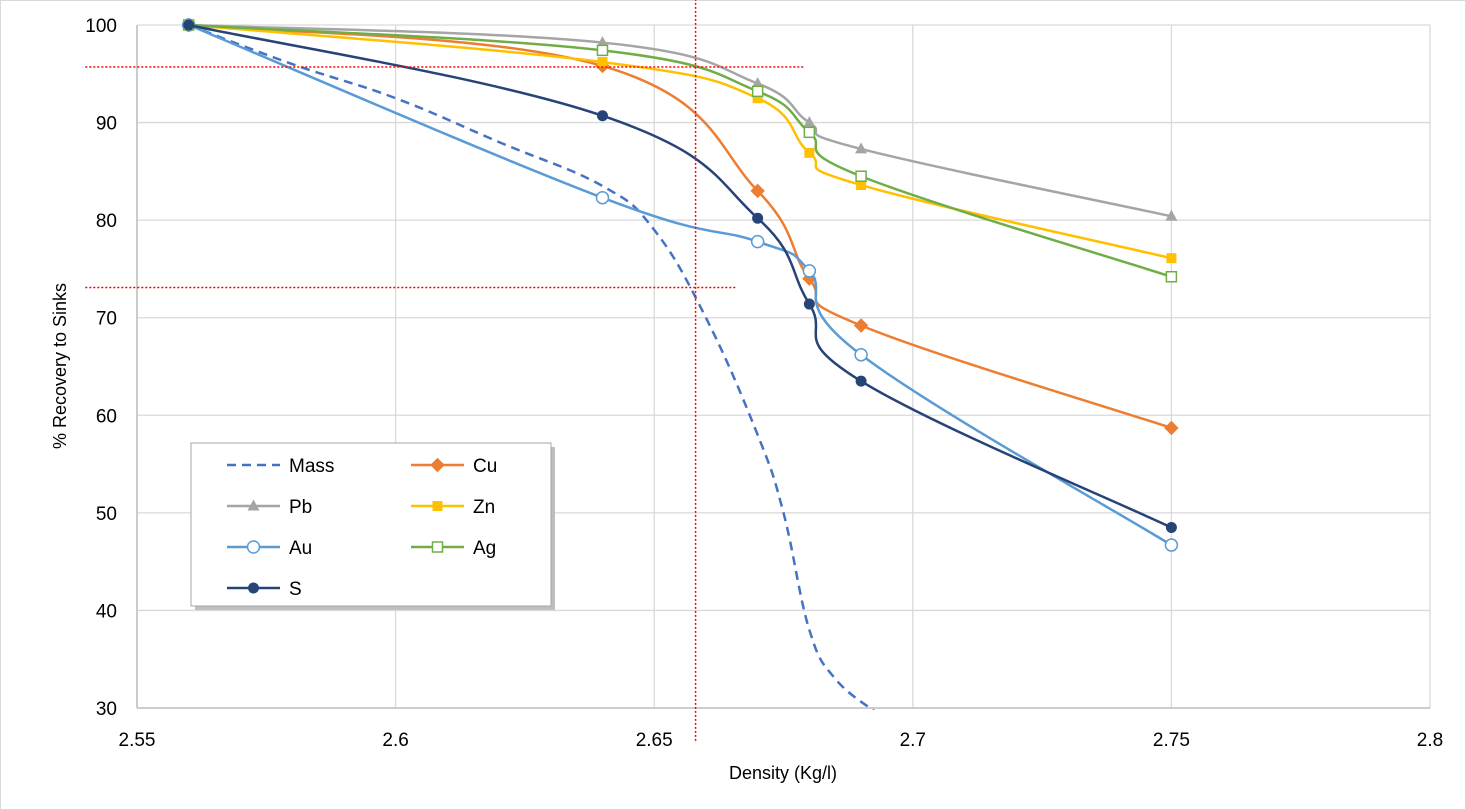  Describe the element at coordinates (783, 773) in the screenshot. I see `x-axis-title: Density (Kg/l)` at that location.